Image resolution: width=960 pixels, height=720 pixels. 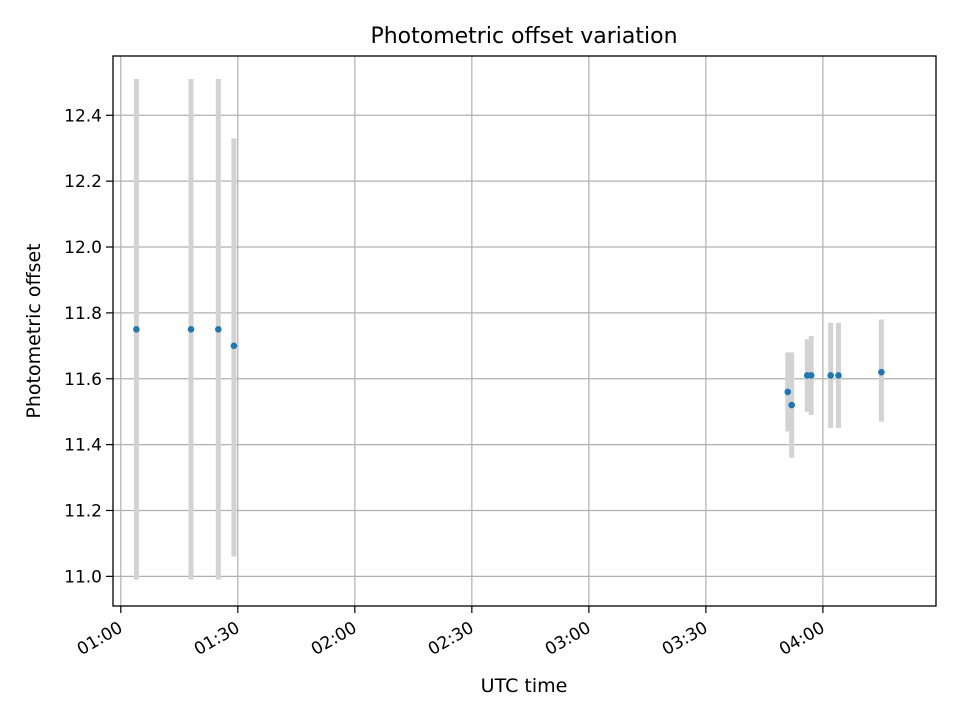 What do you see at coordinates (451, 639) in the screenshot?
I see `x-tick-label: 02:30` at bounding box center [451, 639].